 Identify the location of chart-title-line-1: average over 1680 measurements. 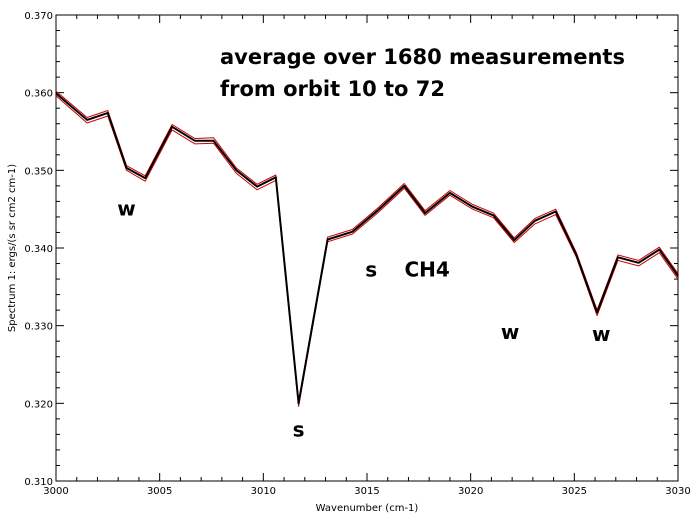
(422, 57).